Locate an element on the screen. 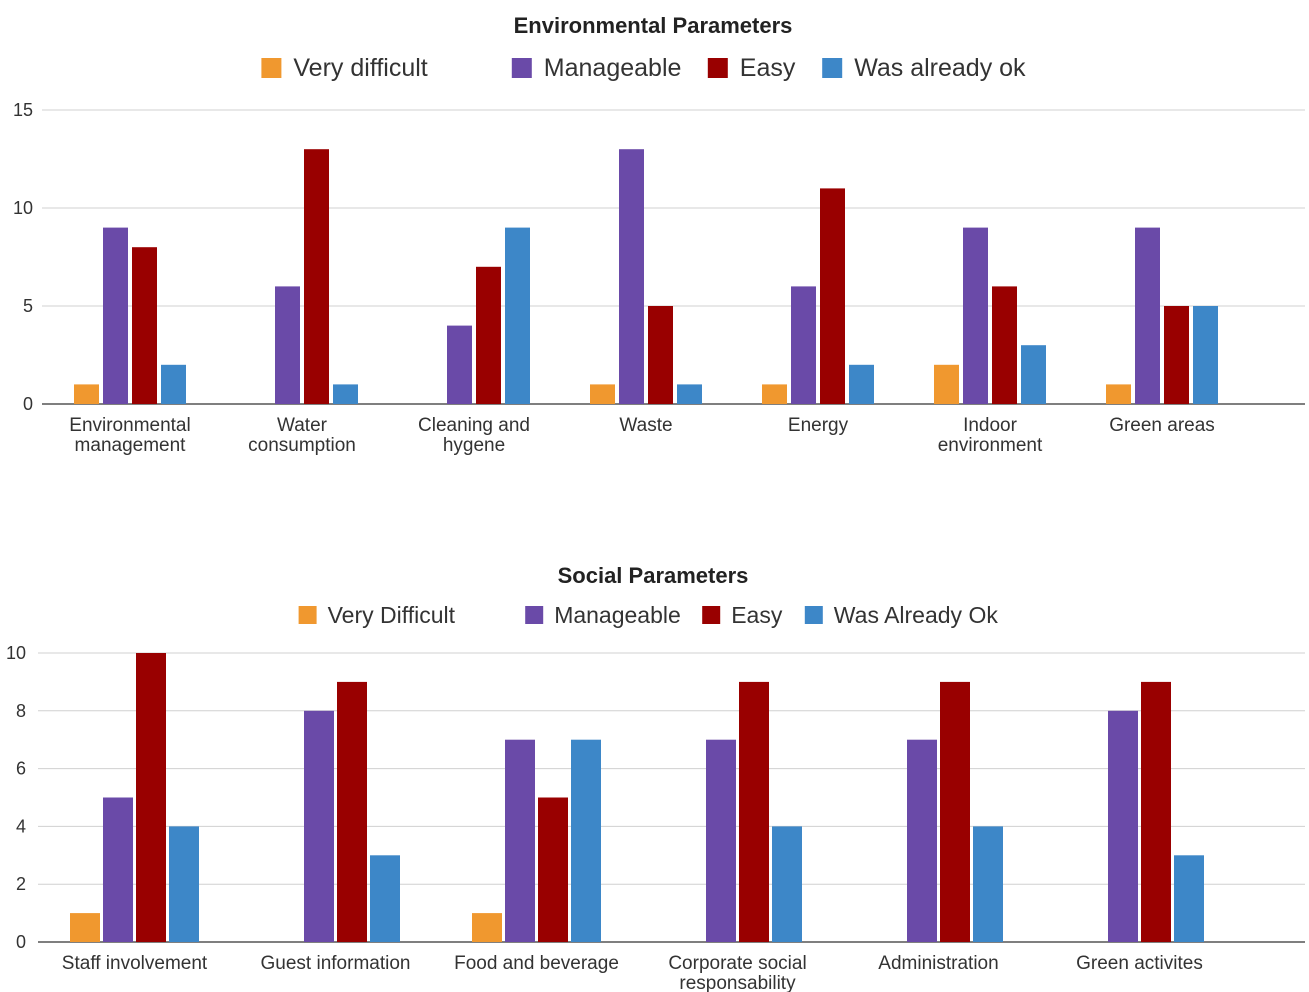  legend-item: Very difficult is located at coordinates (344, 68).